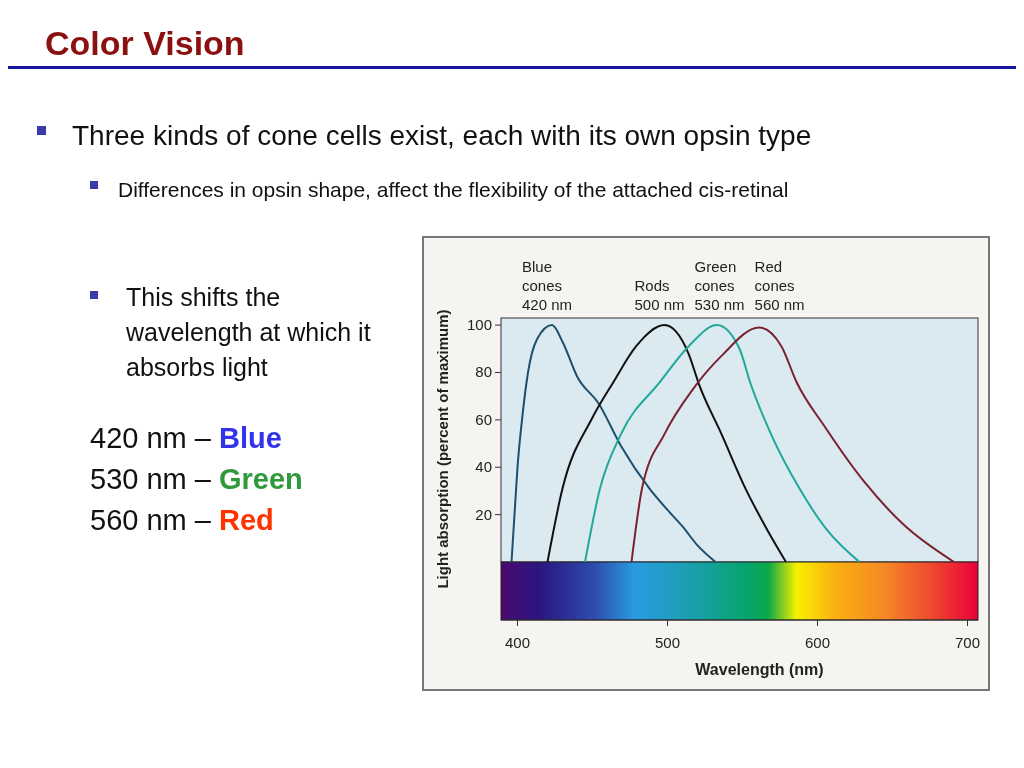 The width and height of the screenshot is (1024, 768). What do you see at coordinates (479, 325) in the screenshot?
I see `y-tick-label: 100` at bounding box center [479, 325].